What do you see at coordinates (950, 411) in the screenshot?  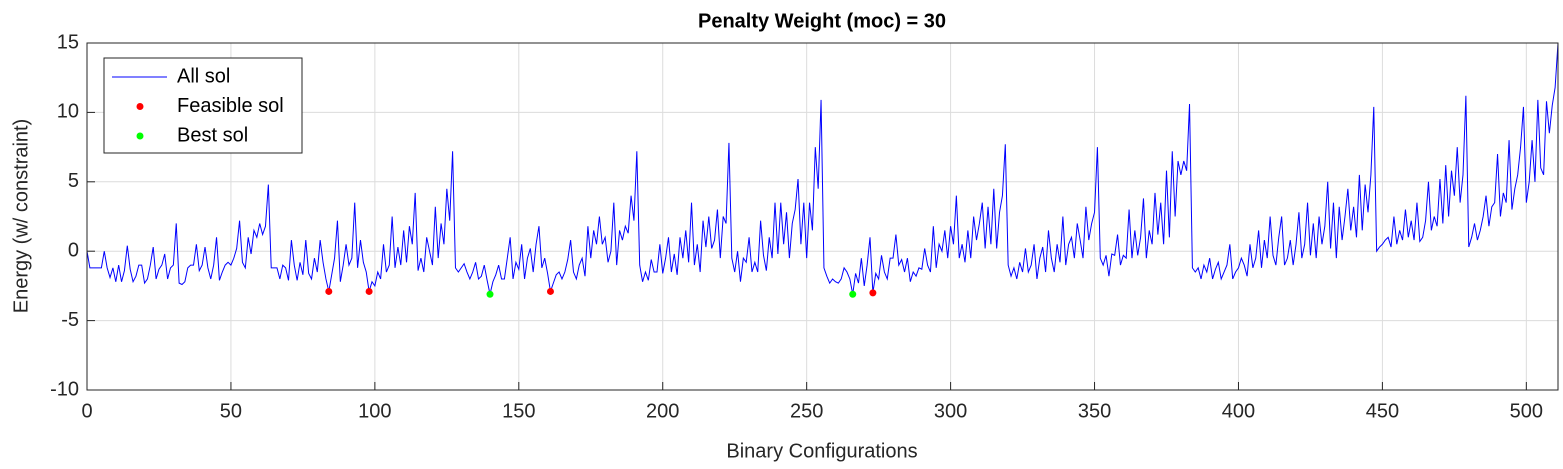 I see `x-tick-label: 300` at bounding box center [950, 411].